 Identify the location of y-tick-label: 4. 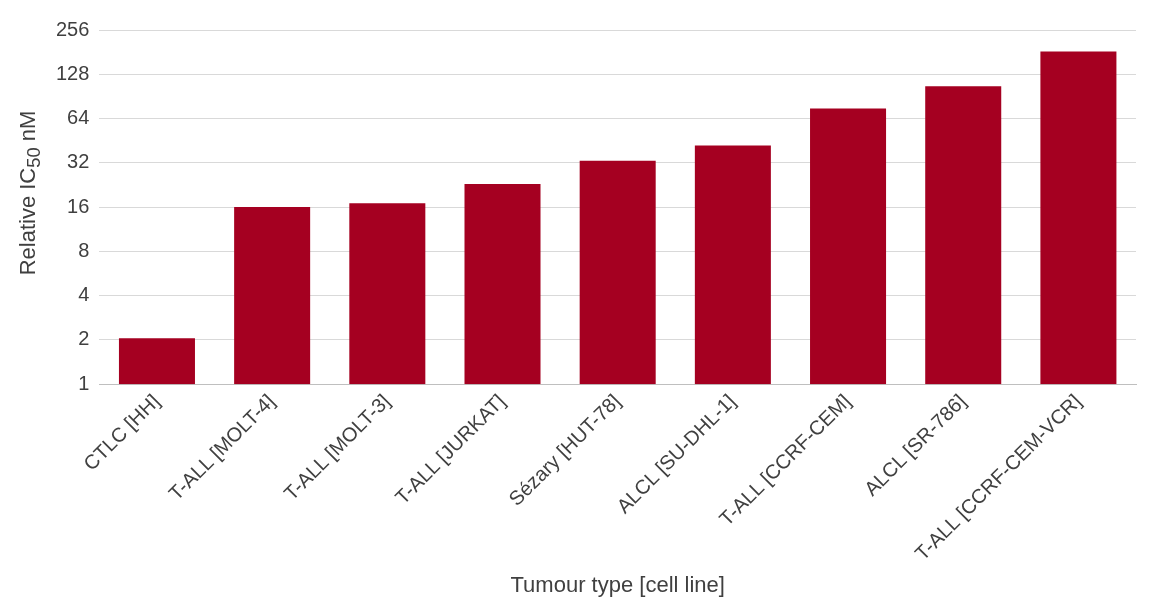
(84, 294).